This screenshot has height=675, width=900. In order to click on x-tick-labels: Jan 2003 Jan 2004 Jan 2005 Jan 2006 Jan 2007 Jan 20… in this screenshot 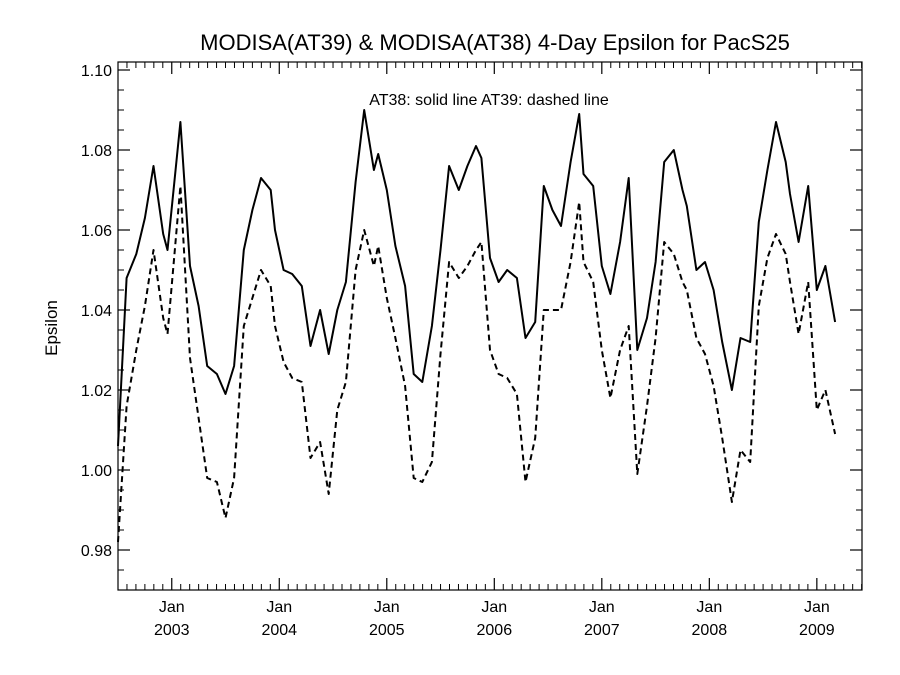, I will do `click(494, 619)`.